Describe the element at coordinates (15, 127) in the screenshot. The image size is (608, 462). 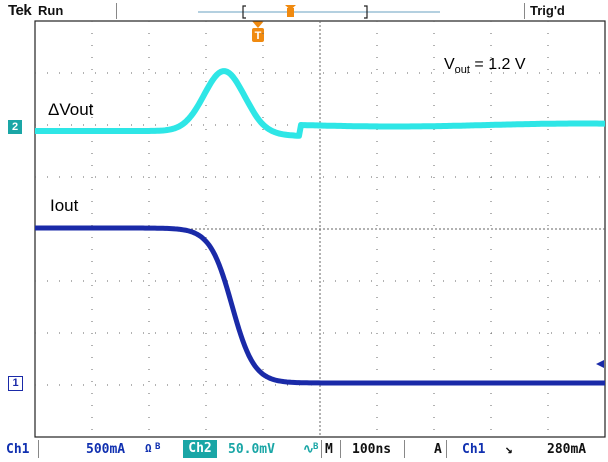
I see `ch2-ground-marker: 2` at that location.